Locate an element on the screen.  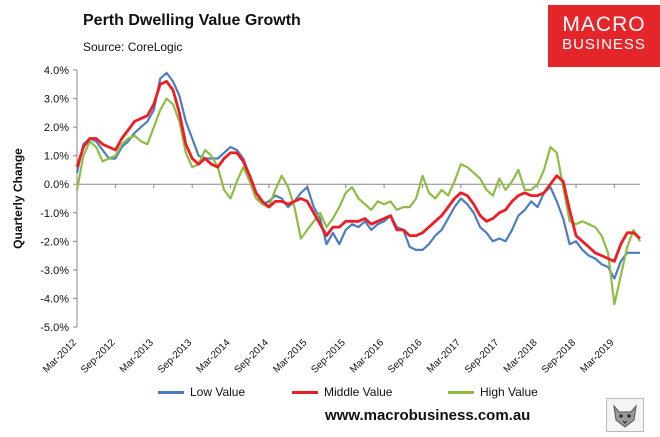
y-tick-label: 3.0% is located at coordinates (56, 100).